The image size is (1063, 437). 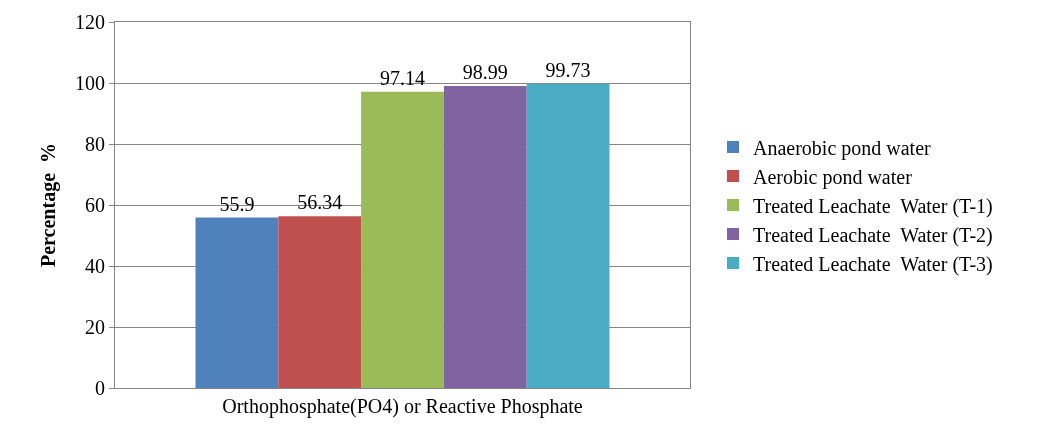 What do you see at coordinates (95, 205) in the screenshot?
I see `y-tick-label: 60` at bounding box center [95, 205].